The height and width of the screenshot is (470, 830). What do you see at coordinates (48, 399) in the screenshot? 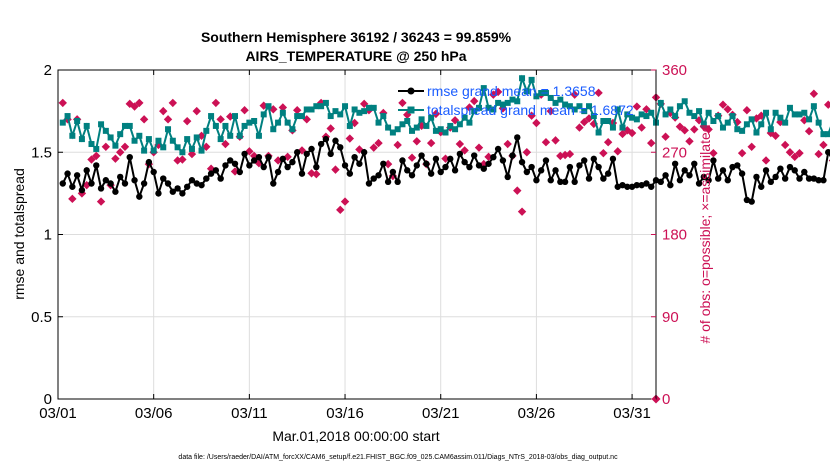
I see `y-tick-label: 0` at bounding box center [48, 399].